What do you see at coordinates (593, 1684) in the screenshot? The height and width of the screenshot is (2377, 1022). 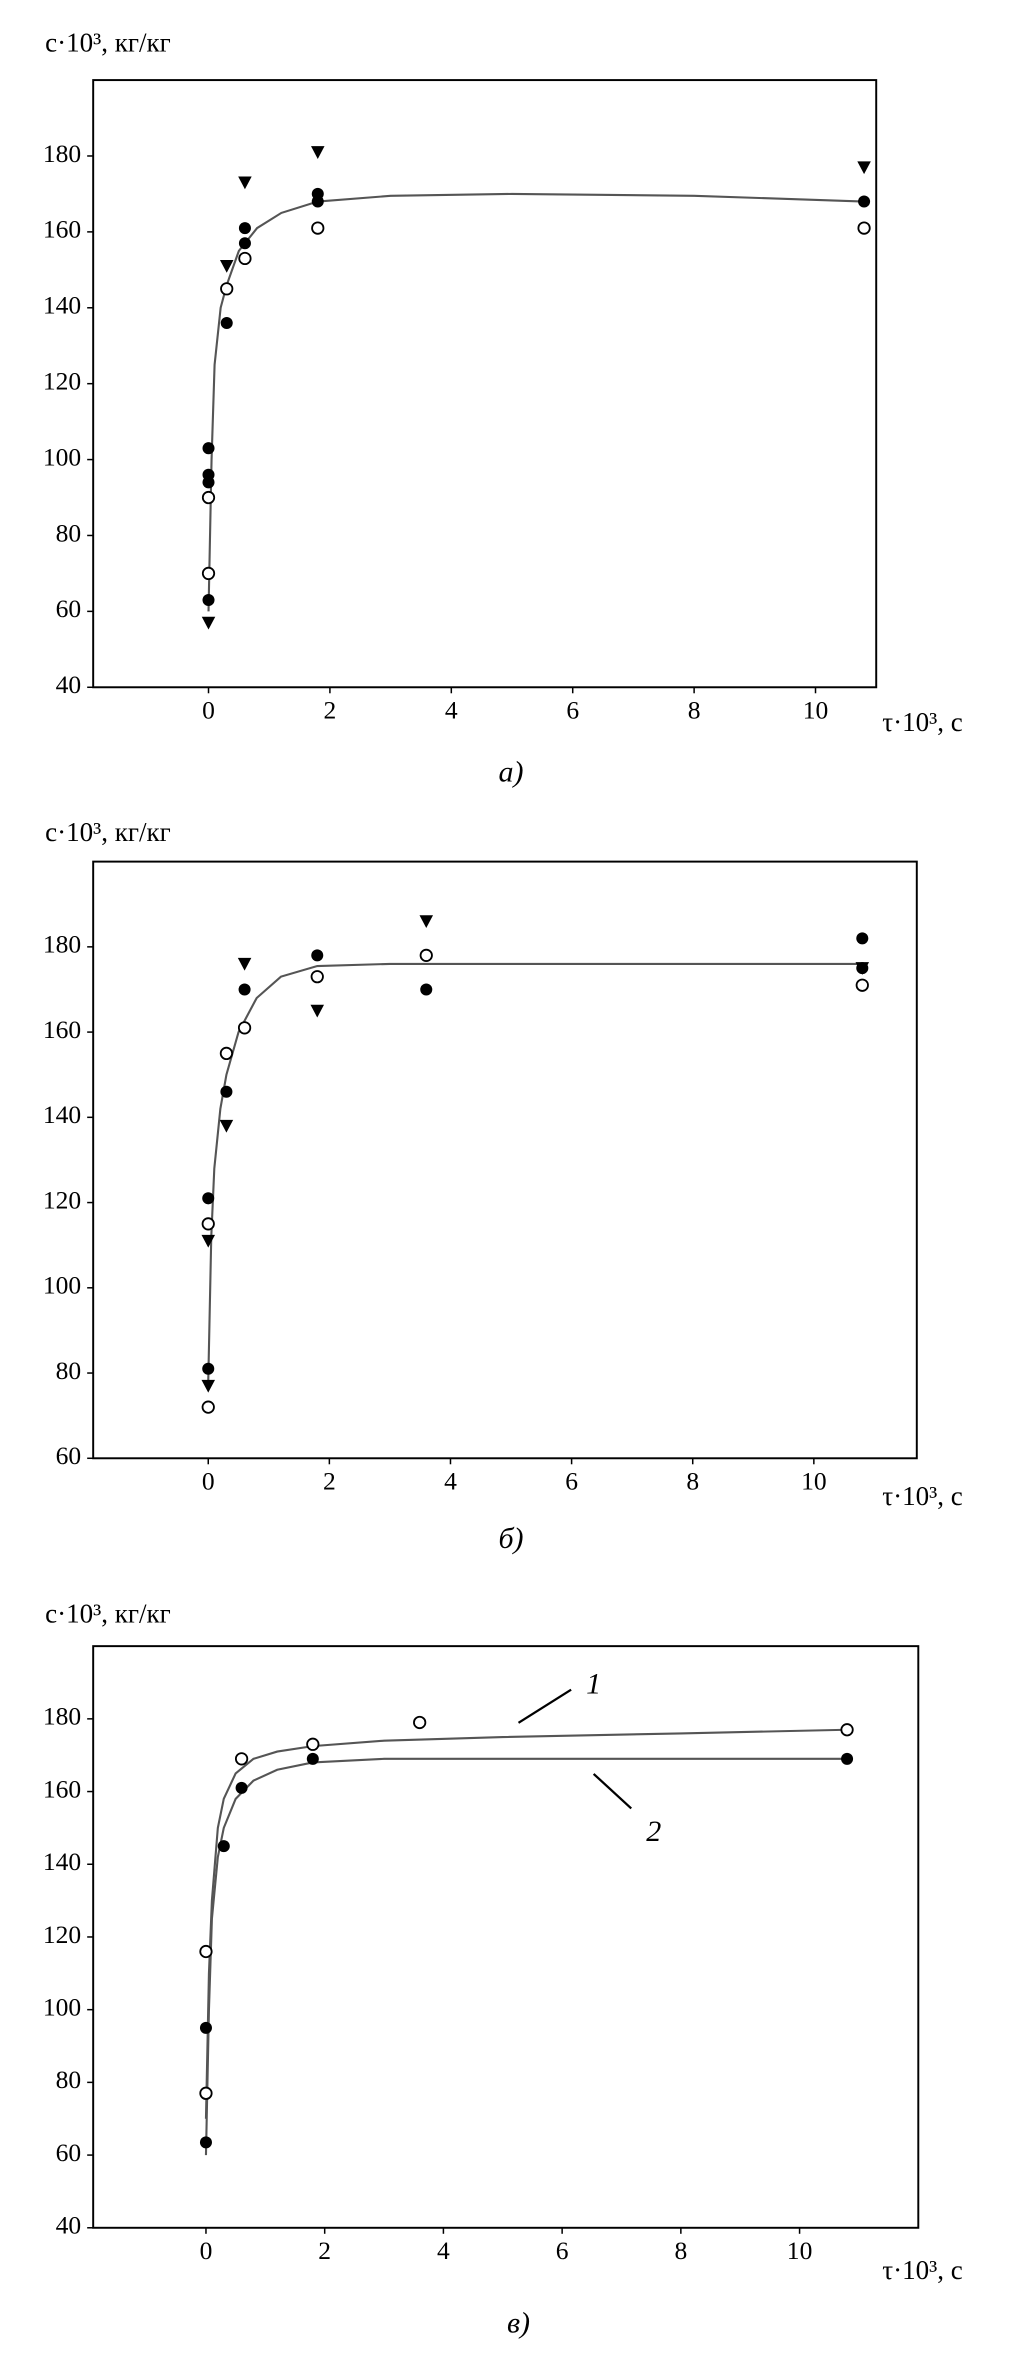 I see `curve-label: 1` at bounding box center [593, 1684].